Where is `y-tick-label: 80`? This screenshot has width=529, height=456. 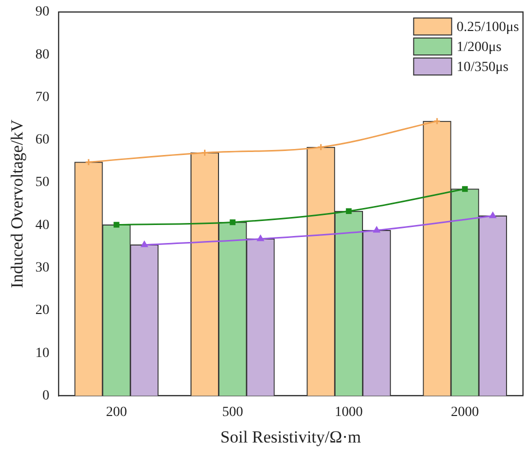
y-tick-label: 80 is located at coordinates (42, 54).